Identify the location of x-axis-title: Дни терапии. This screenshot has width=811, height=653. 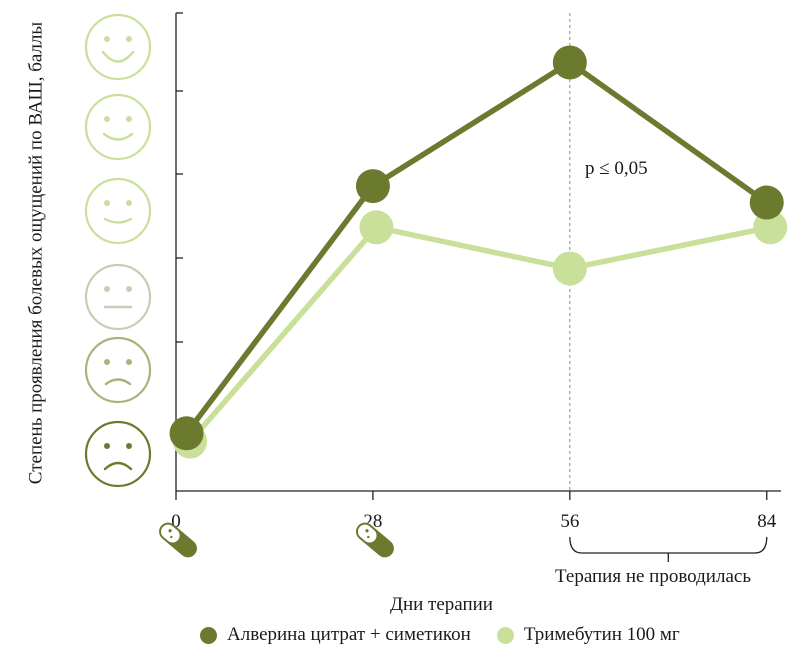
(441, 604).